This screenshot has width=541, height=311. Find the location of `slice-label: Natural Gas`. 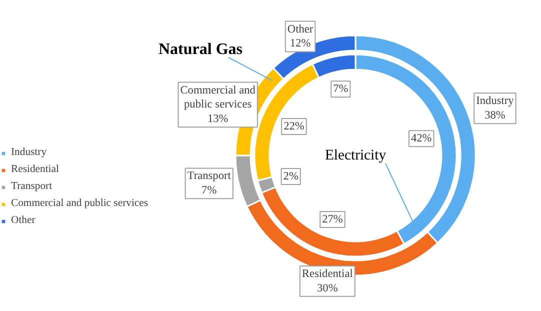

slice-label: Natural Gas is located at coordinates (200, 49).